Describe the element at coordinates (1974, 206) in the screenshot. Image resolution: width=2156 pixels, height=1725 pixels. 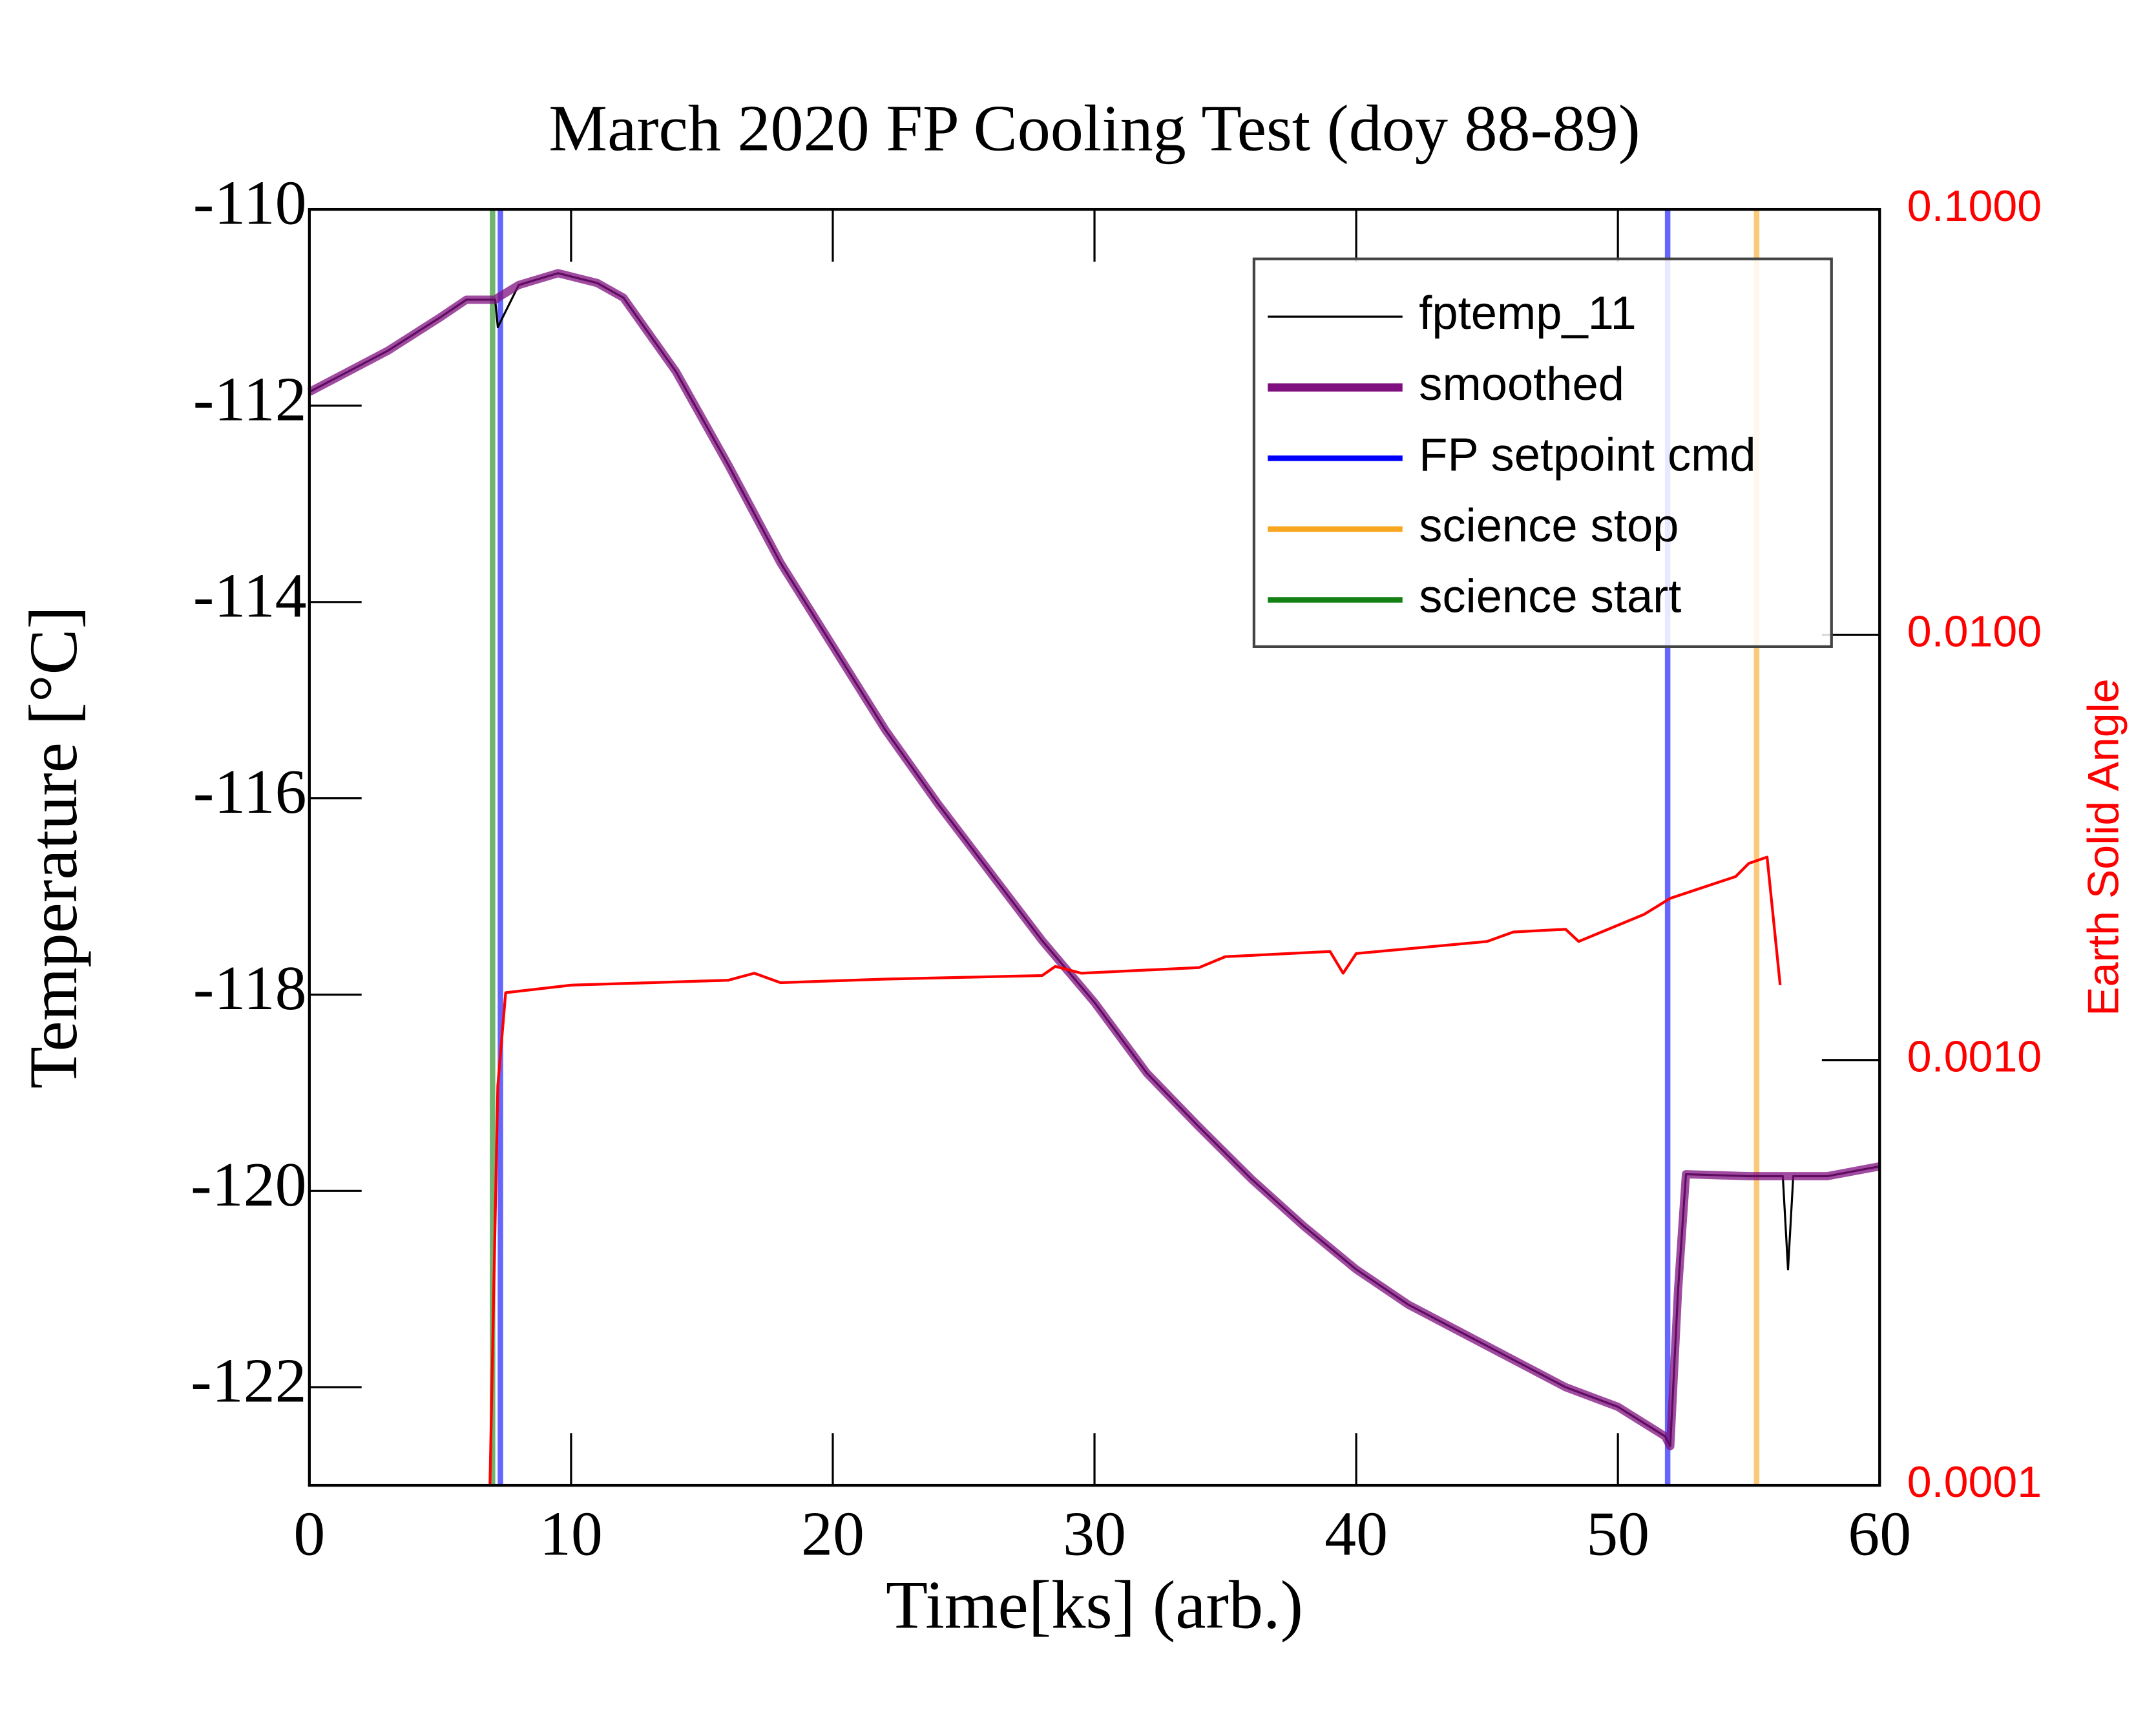
I see `y2-tick-label: 0.1000` at that location.